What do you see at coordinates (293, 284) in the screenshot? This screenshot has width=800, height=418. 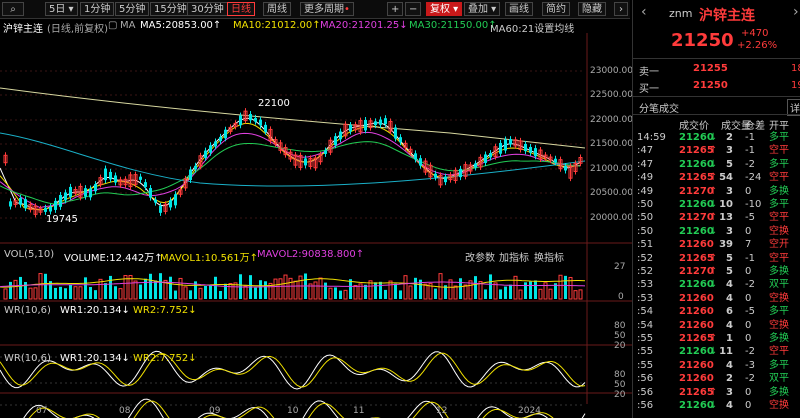 I see `mavol2-line` at bounding box center [293, 284].